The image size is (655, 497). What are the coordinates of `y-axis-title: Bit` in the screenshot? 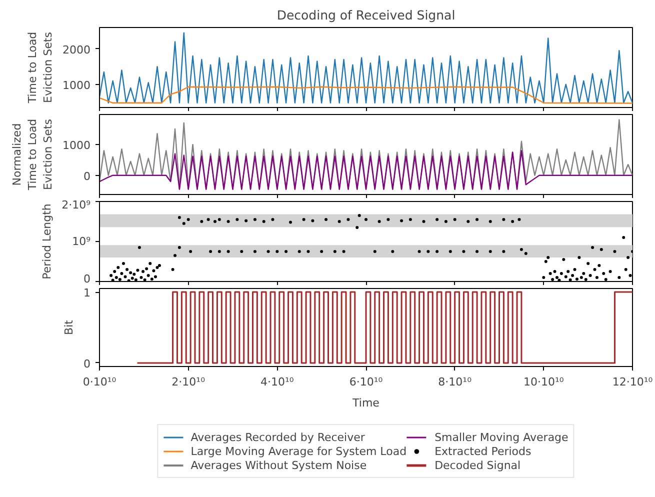 It's located at (69, 327).